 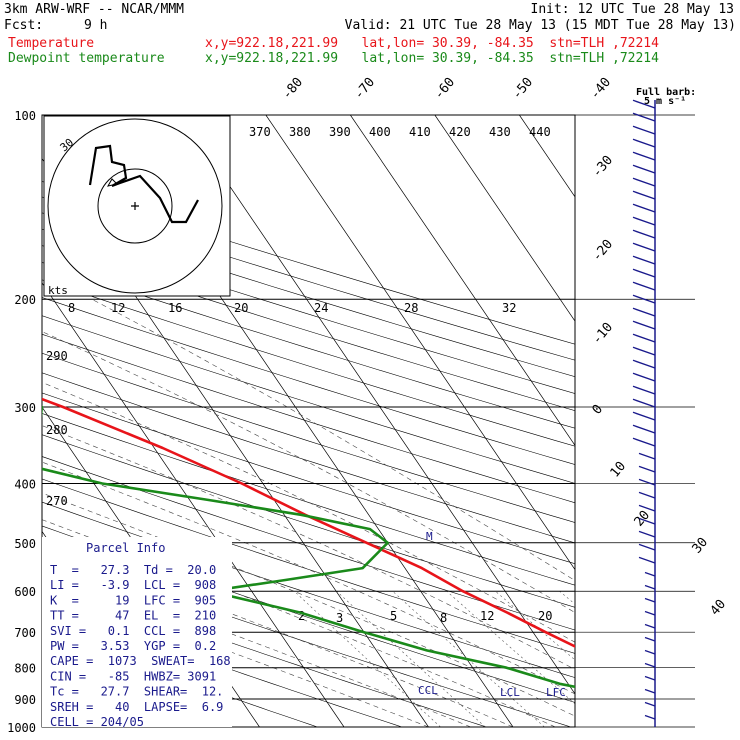 I want to click on isotherm-label: -80, so click(x=293, y=89).